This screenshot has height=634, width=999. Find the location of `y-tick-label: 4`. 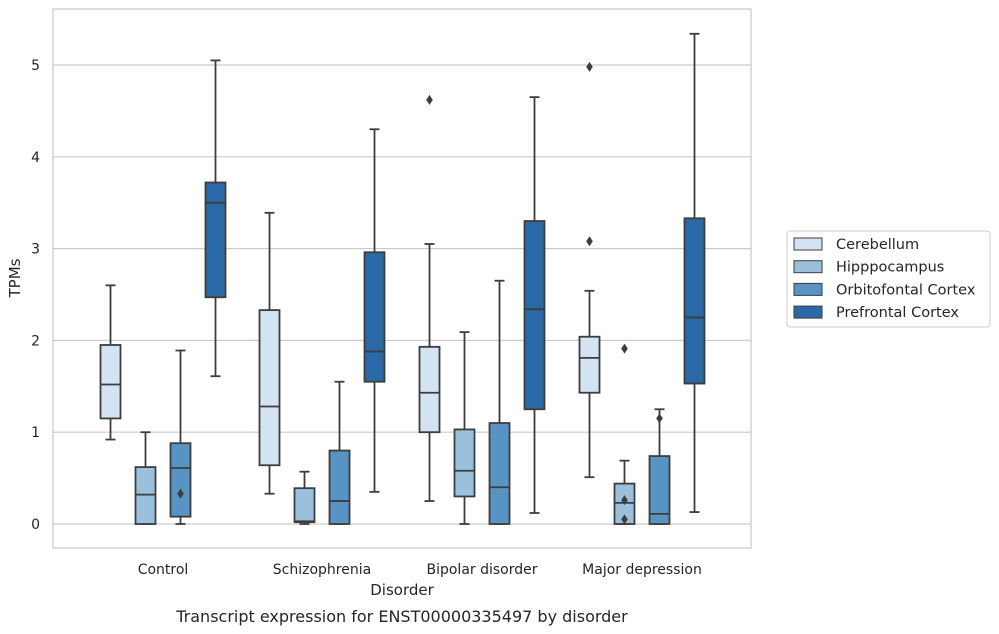

y-tick-label: 4 is located at coordinates (35, 158).